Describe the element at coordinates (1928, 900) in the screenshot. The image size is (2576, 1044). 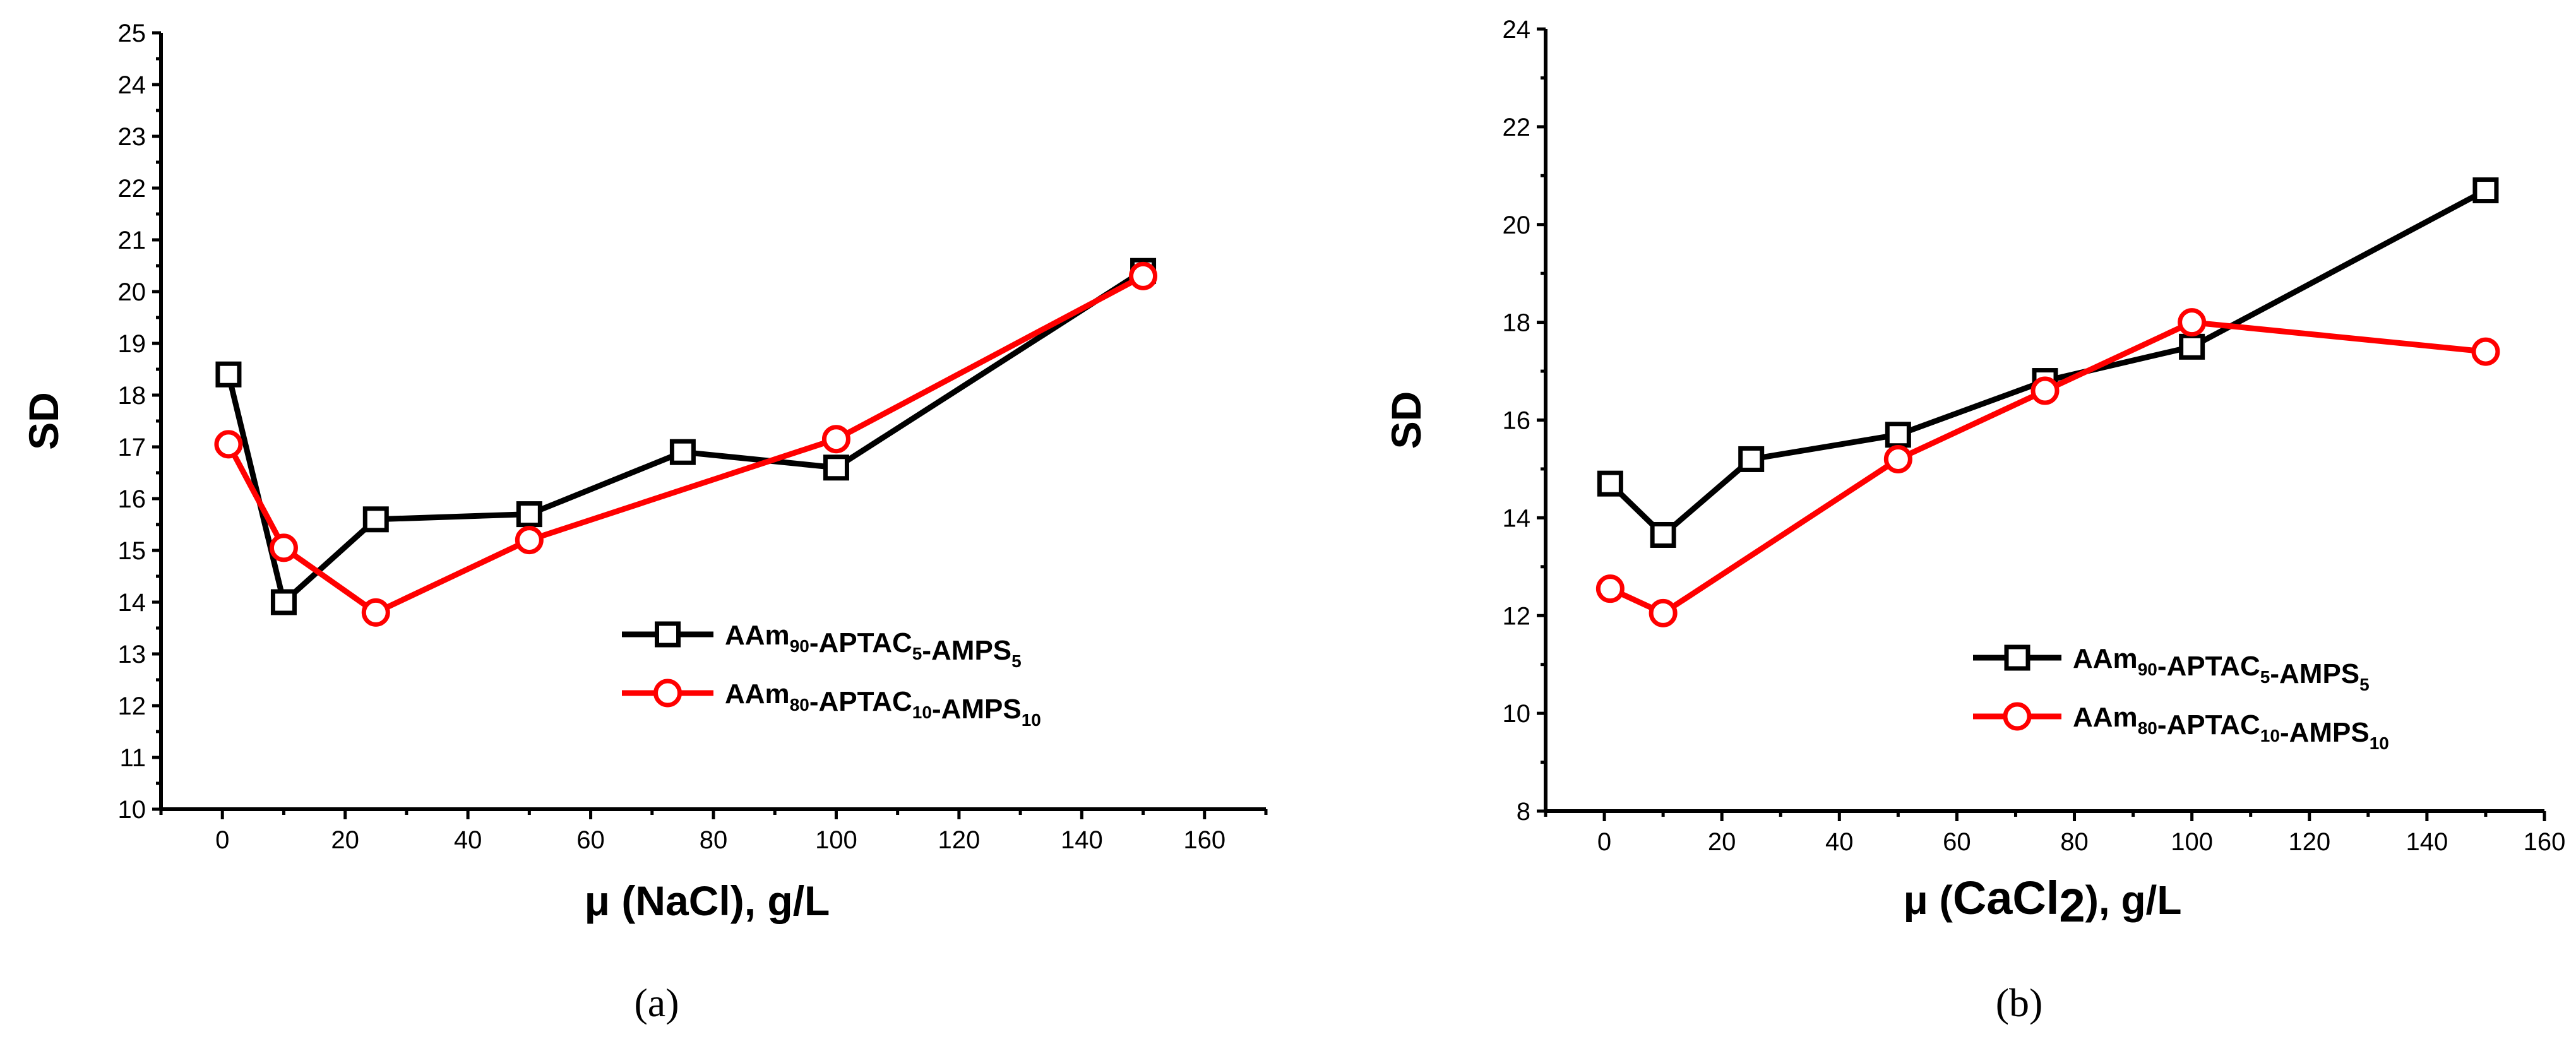
I see `x-axis-title-part: μ (` at that location.